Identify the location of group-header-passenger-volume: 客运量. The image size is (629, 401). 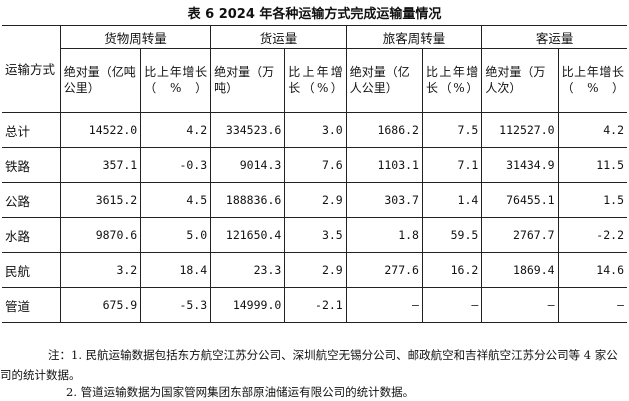
(554, 37).